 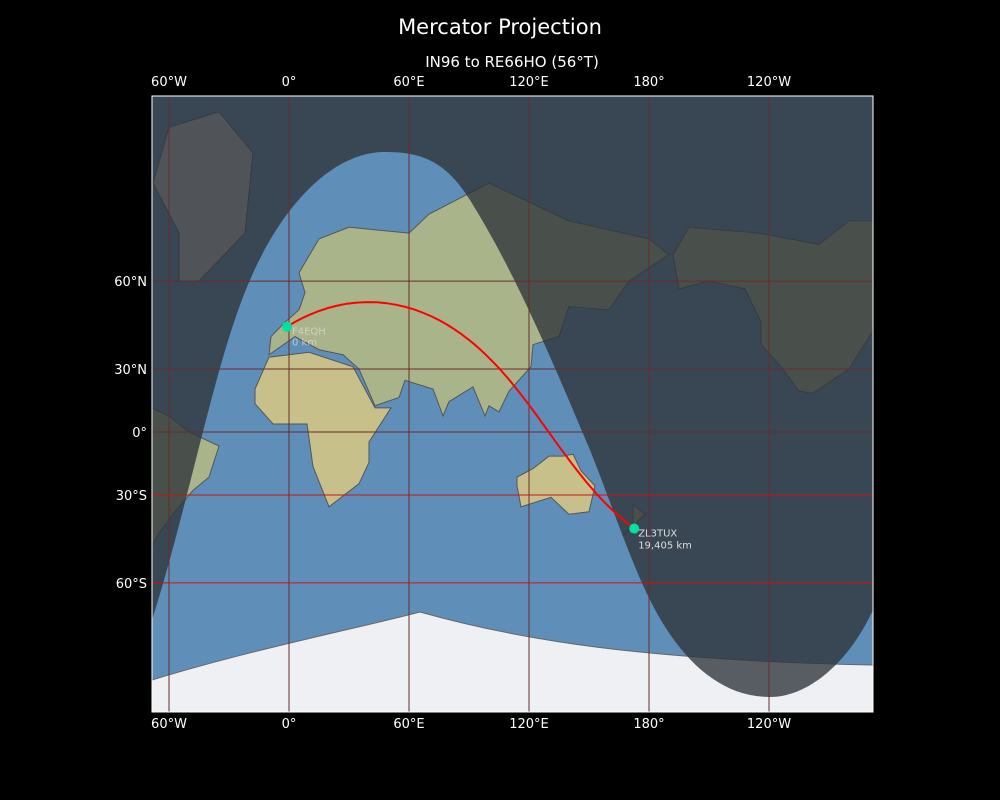 I want to click on start-distance-label: 0 km, so click(x=304, y=343).